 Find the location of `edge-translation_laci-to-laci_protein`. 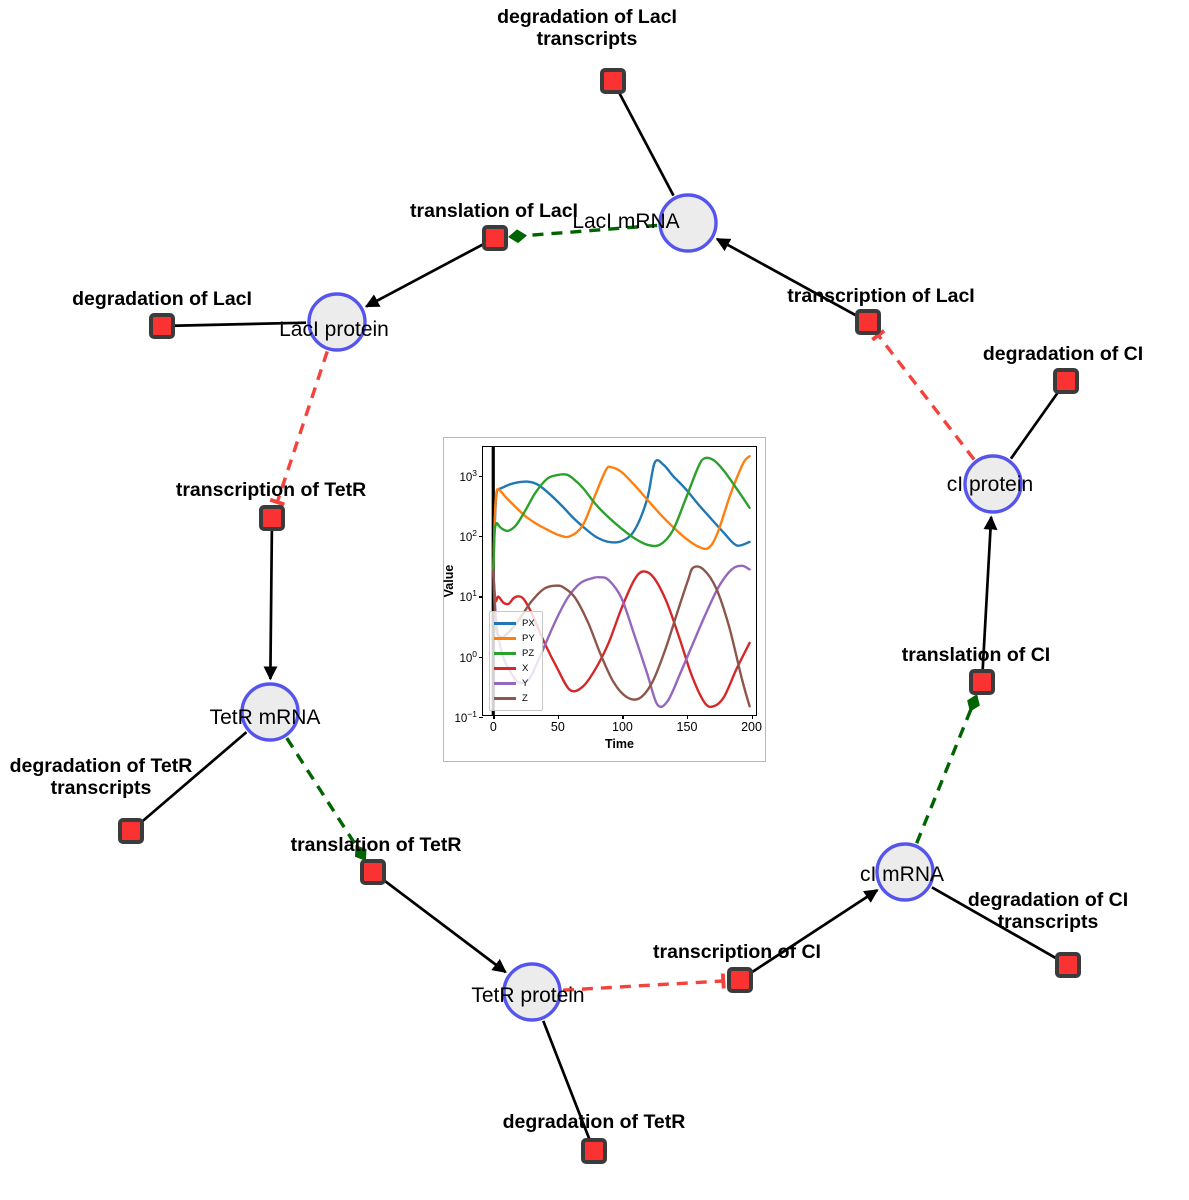

edge-translation_laci-to-laci_protein is located at coordinates (425, 274).